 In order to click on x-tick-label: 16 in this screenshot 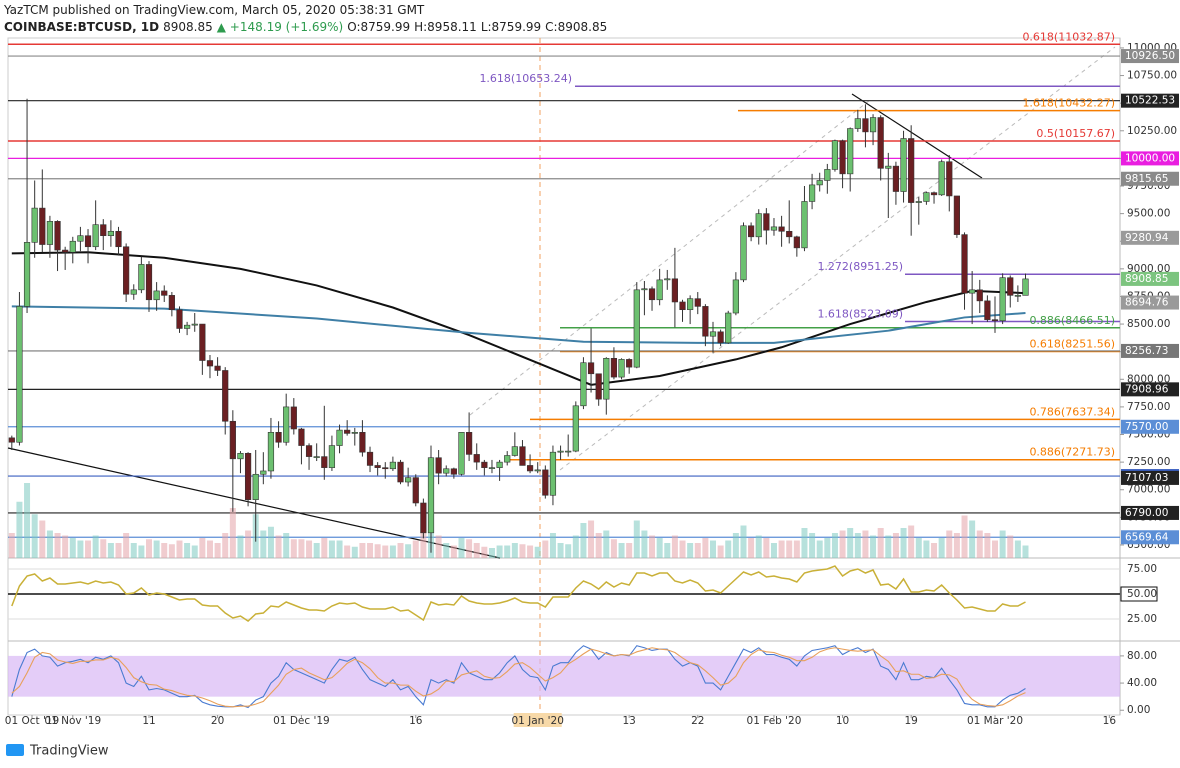, I will do `click(416, 721)`.